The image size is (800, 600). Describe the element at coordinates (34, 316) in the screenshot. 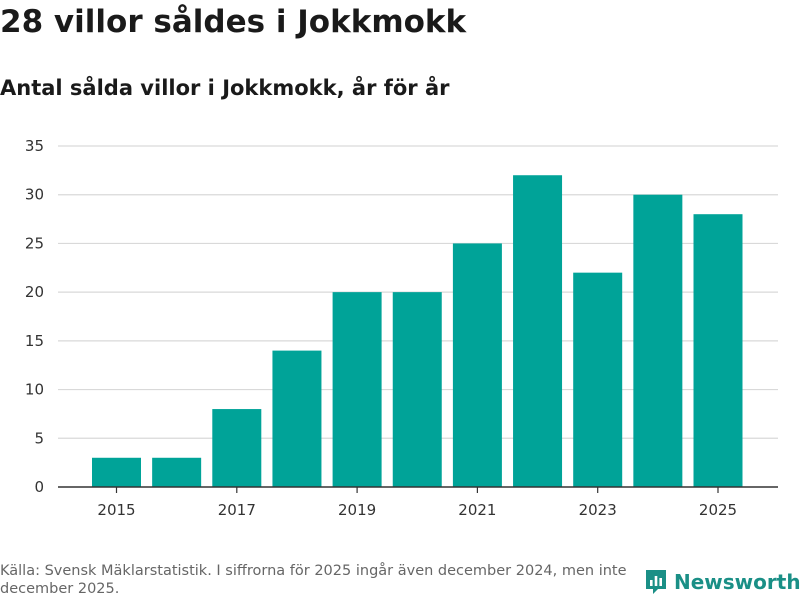

I see `y-axis-labels: 0 5 10 15 20 25 30 35` at that location.